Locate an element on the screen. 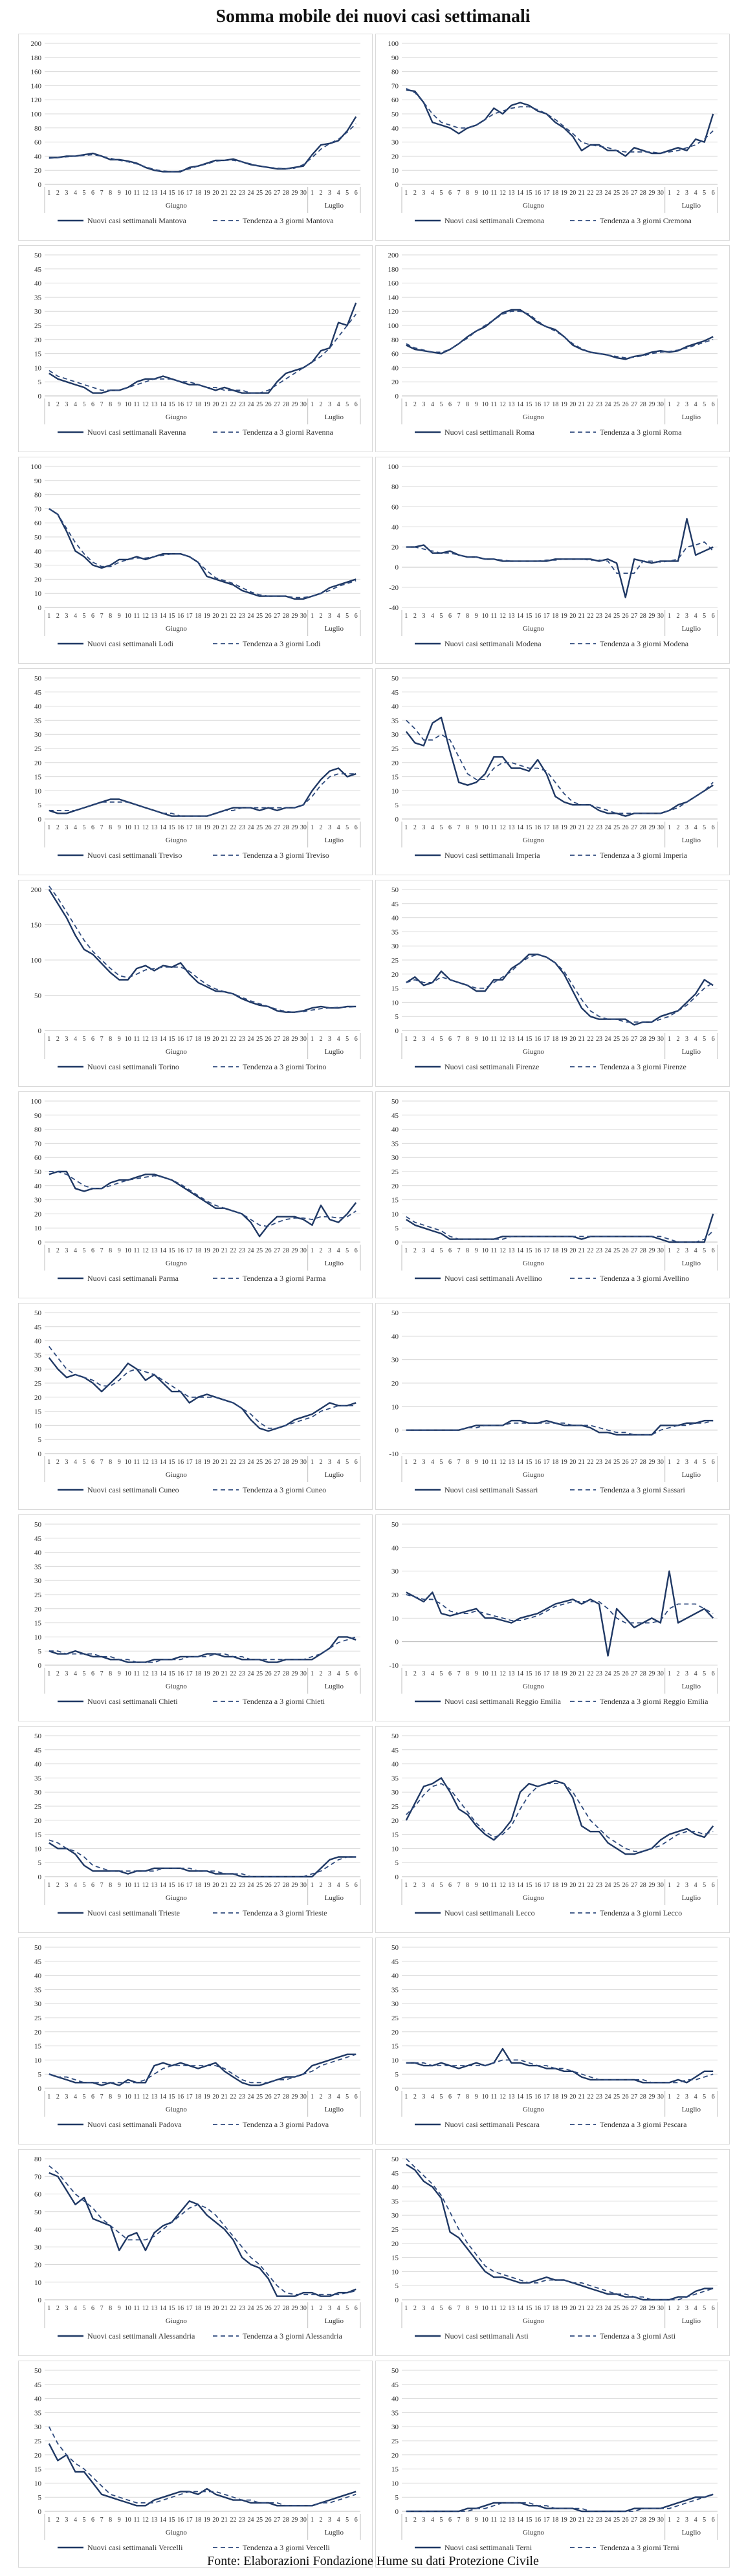 The image size is (746, 2576). y-tick-label: 100 is located at coordinates (393, 326).